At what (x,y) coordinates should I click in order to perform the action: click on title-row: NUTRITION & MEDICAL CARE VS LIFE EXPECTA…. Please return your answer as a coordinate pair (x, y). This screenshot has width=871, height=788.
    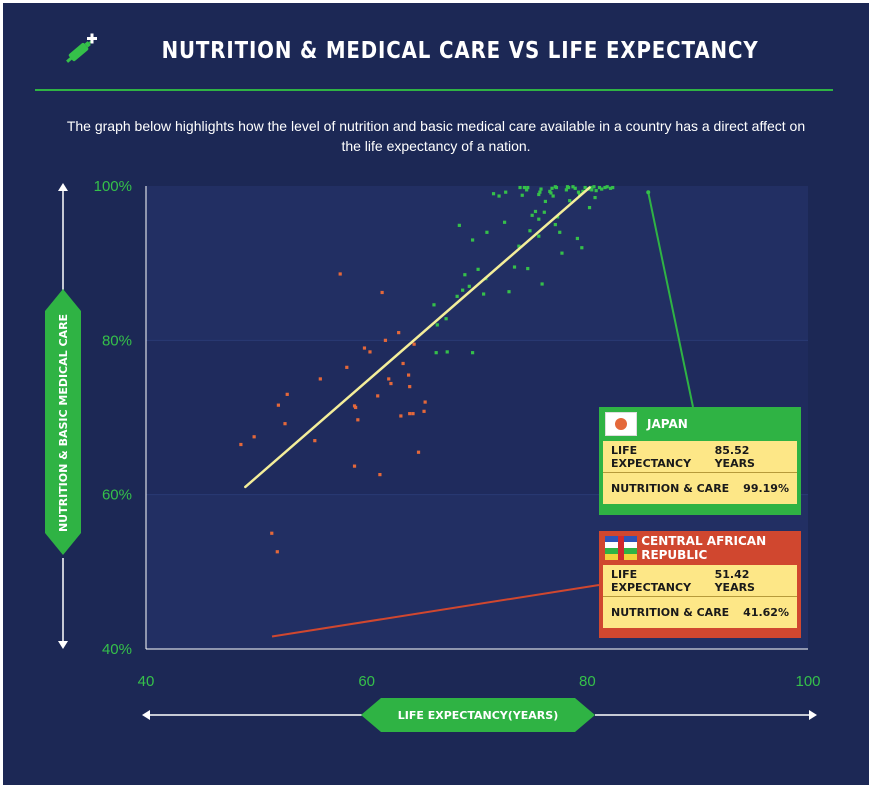
    Looking at the image, I should click on (436, 53).